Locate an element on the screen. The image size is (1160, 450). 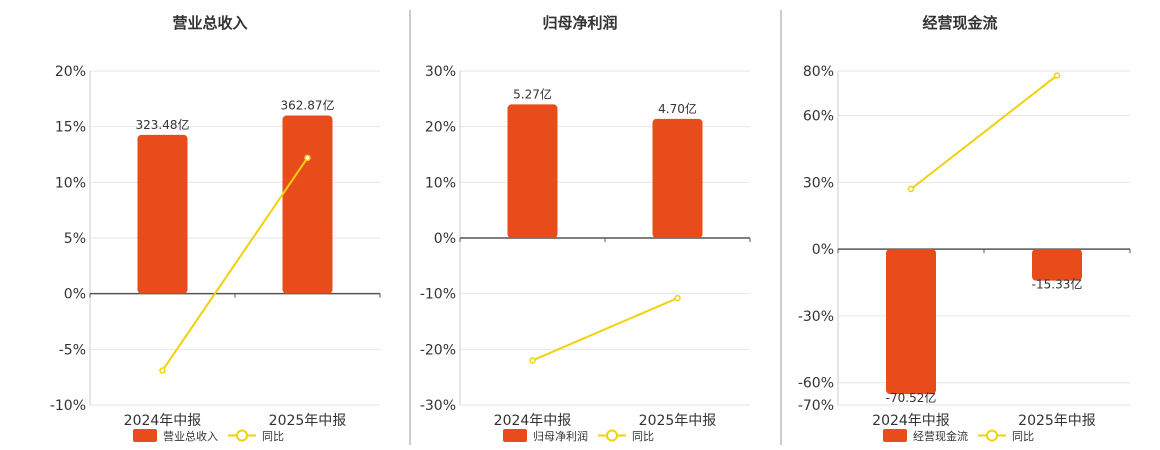
legend: 经营现金流 同比 is located at coordinates (958, 436).